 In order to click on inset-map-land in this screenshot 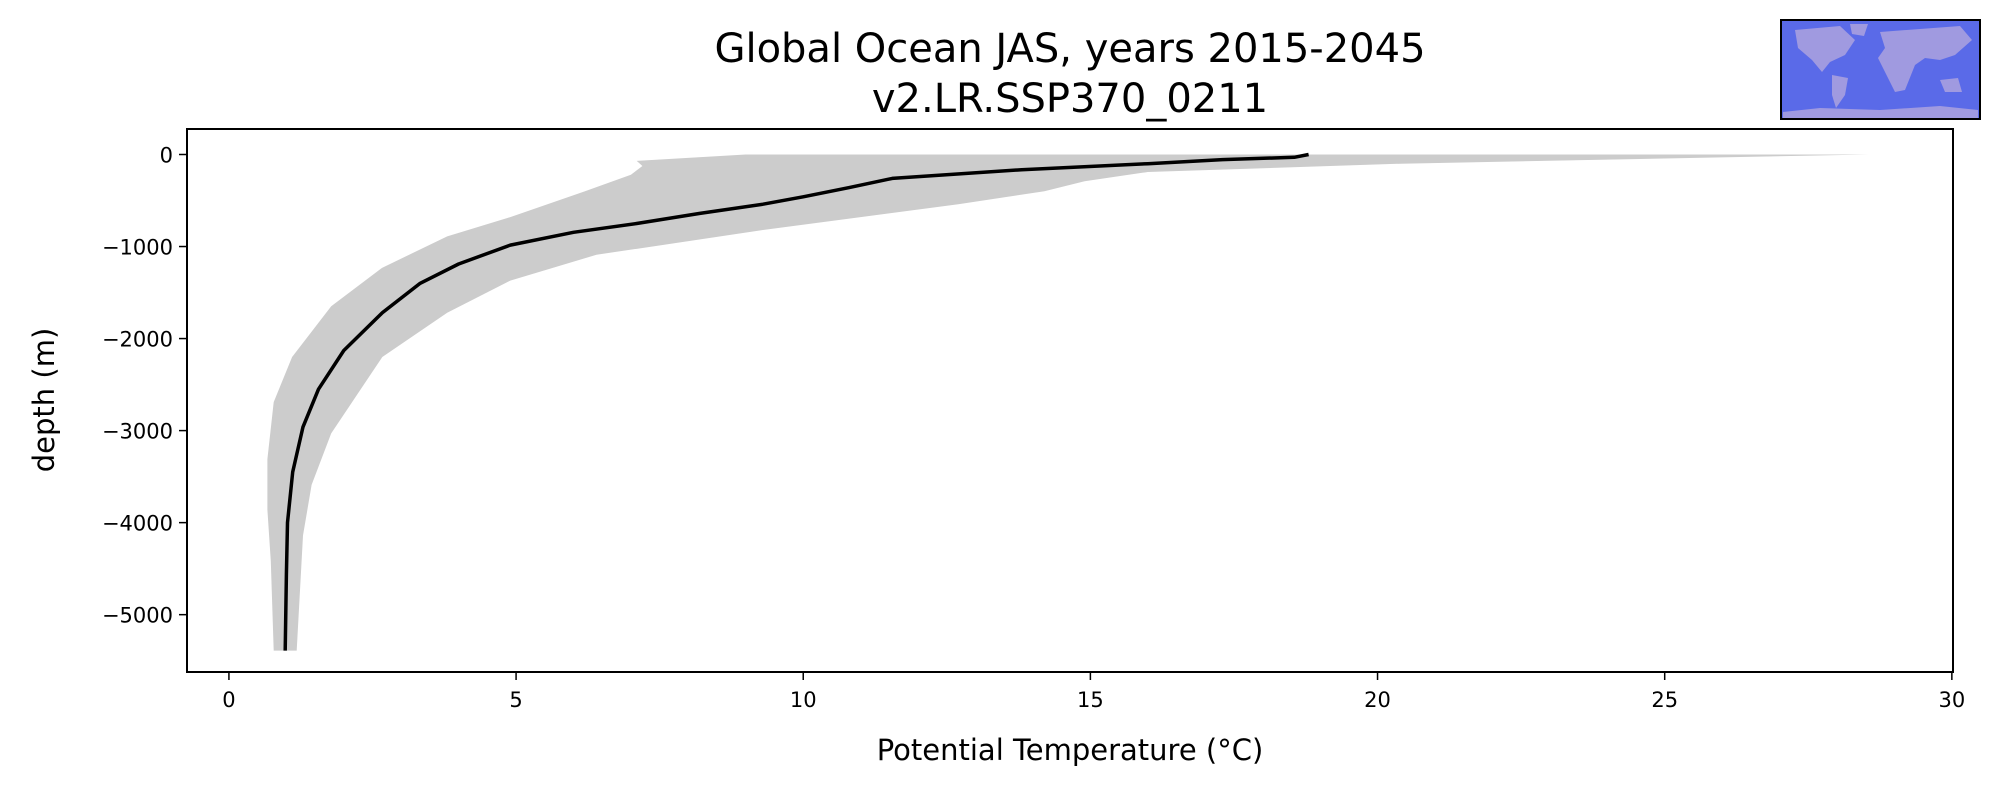, I will do `click(1880, 71)`.